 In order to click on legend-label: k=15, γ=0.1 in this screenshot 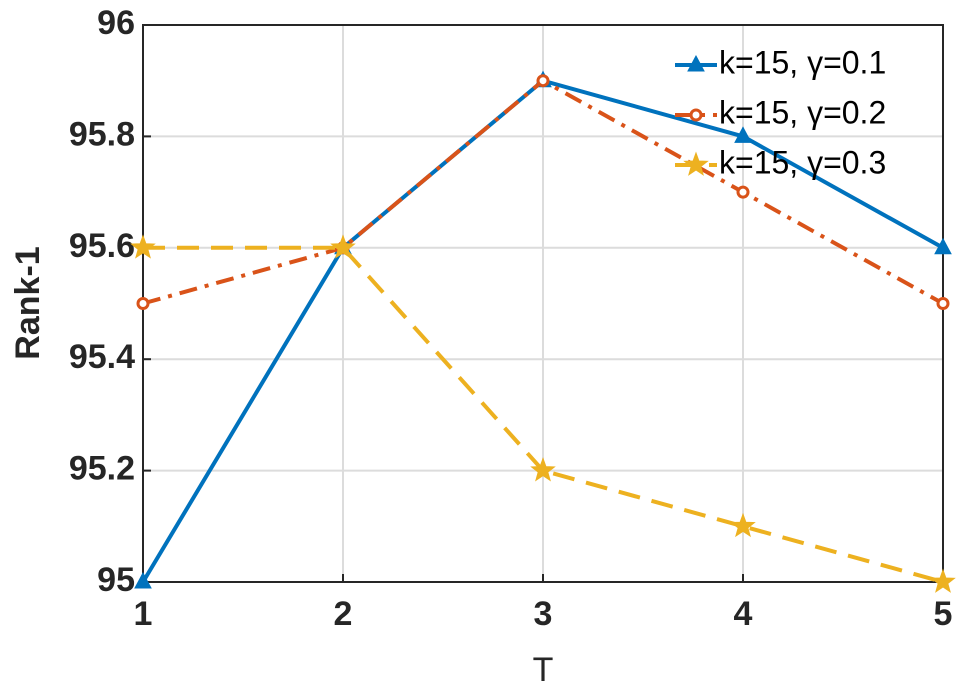, I will do `click(802, 62)`.